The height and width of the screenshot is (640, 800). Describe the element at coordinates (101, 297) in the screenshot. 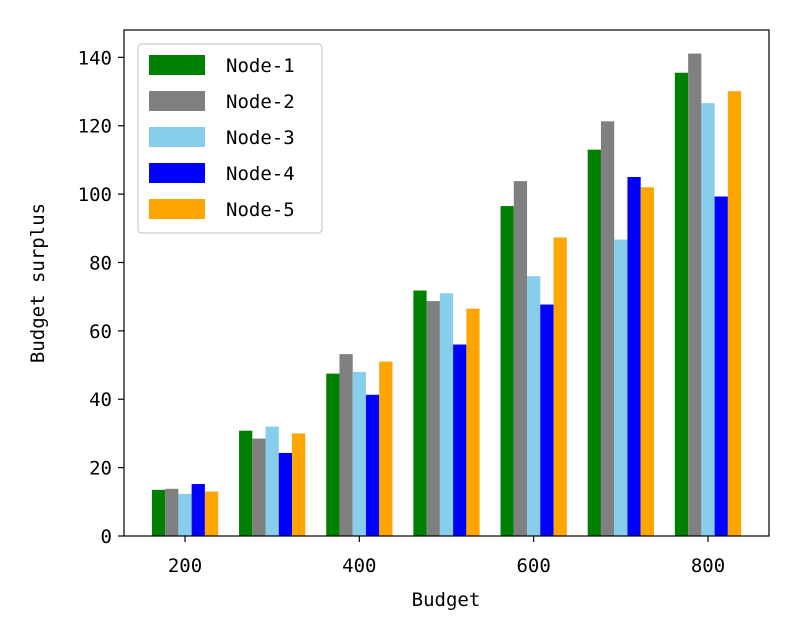

I see `y-axis-ticks: 0 20 40 60 80 100 120 140` at that location.